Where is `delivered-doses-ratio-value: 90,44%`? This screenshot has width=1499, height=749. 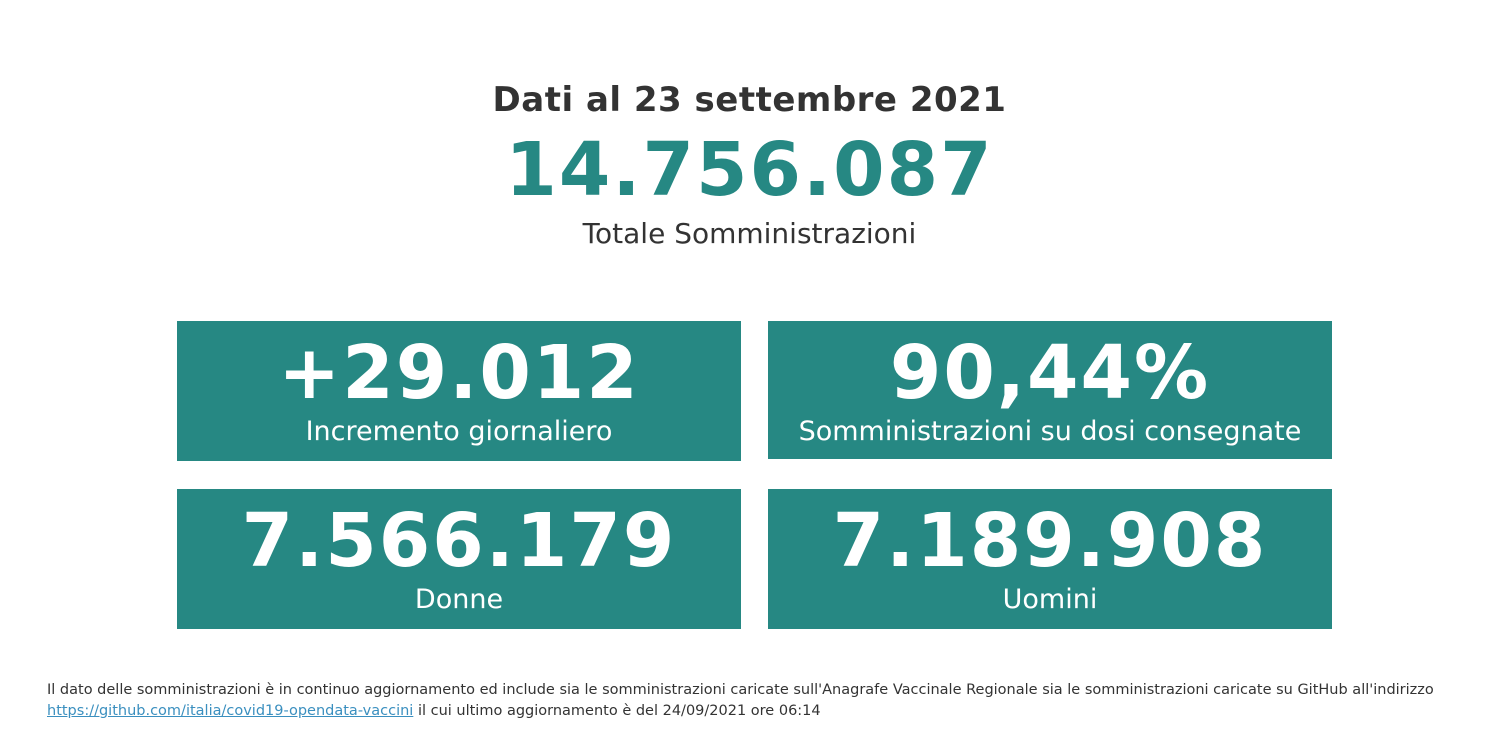
delivered-doses-ratio-value: 90,44% is located at coordinates (1050, 373).